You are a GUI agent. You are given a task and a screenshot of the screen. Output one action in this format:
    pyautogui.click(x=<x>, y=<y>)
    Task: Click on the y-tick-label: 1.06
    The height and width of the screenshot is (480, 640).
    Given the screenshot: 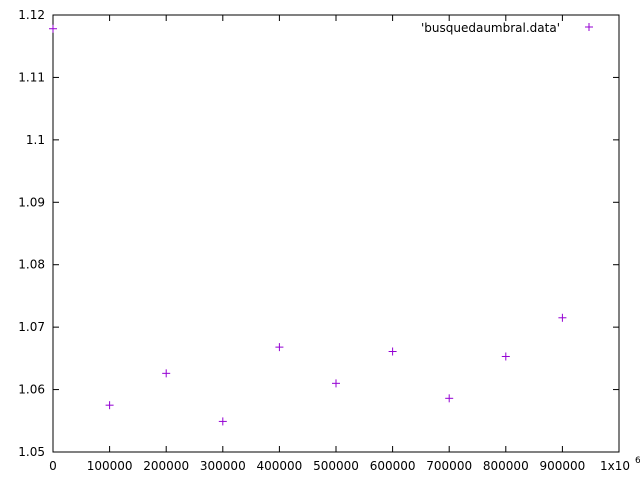 What is the action you would take?
    pyautogui.click(x=31, y=390)
    